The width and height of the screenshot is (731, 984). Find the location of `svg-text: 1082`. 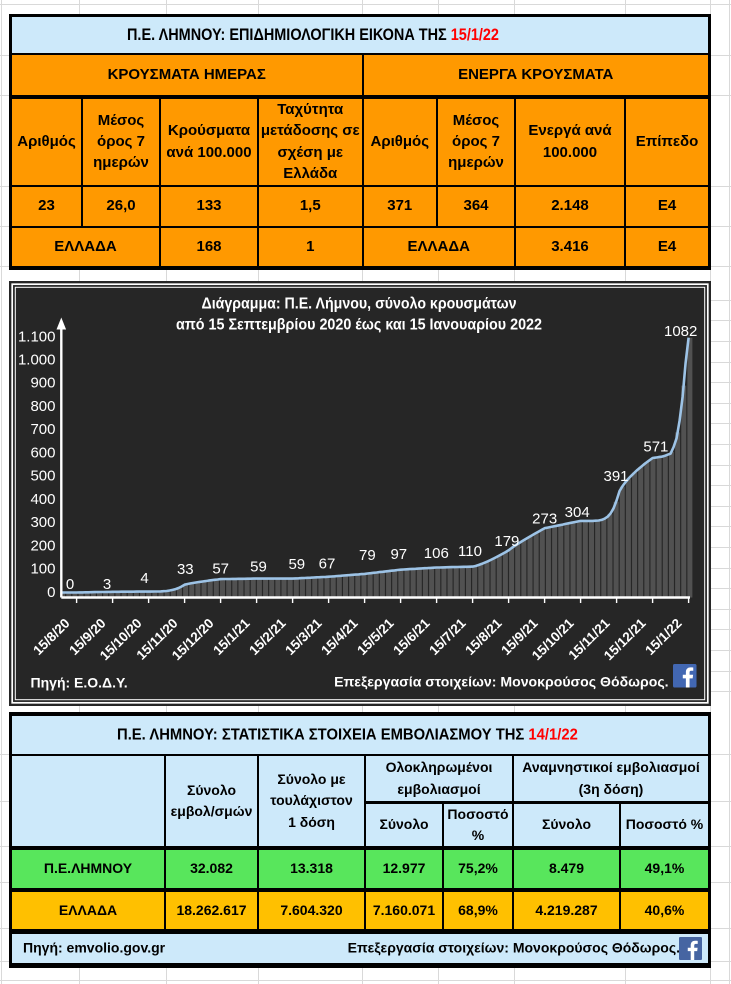

svg-text: 1082 is located at coordinates (680, 330).